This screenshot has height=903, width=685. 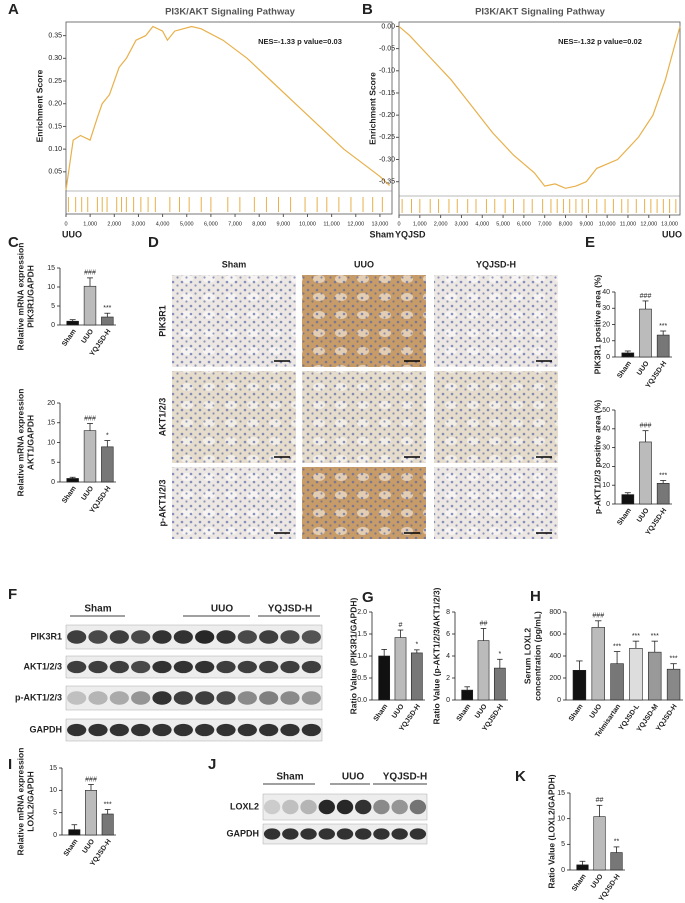 What do you see at coordinates (484, 623) in the screenshot?
I see `significance: ##` at bounding box center [484, 623].